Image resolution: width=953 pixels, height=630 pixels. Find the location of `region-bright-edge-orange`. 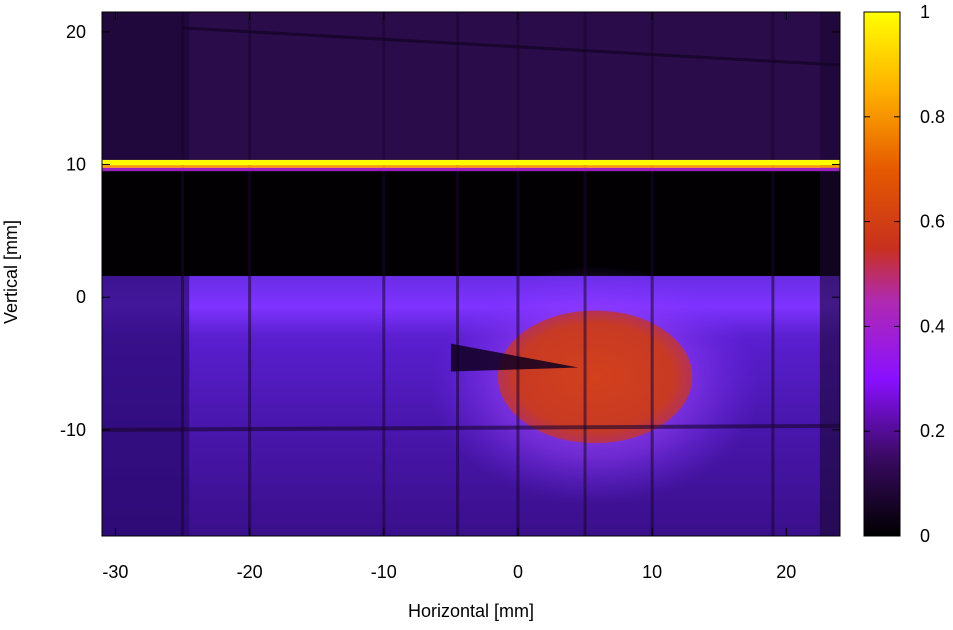

region-bright-edge-orange is located at coordinates (471, 166).